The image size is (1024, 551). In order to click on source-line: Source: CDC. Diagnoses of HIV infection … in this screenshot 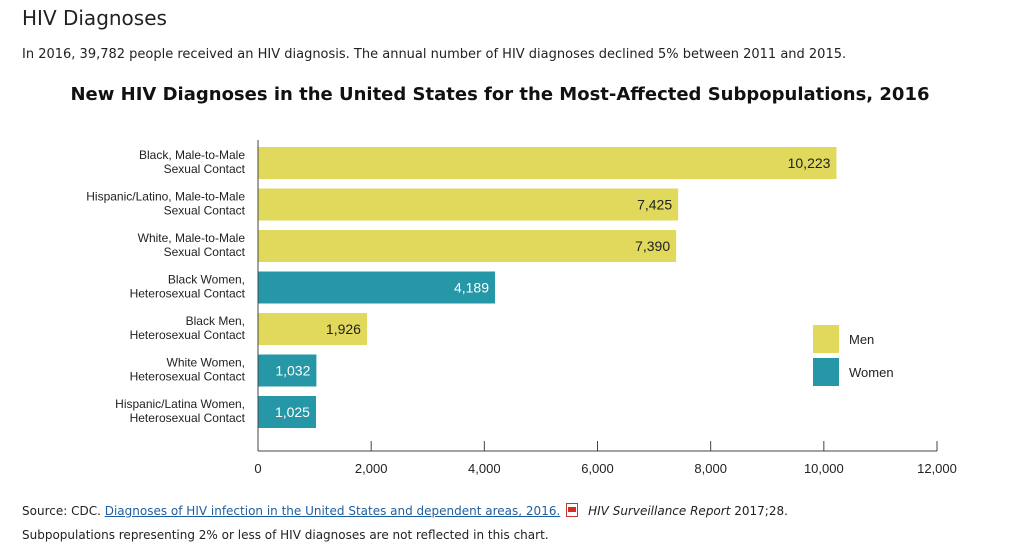, I will do `click(405, 510)`.